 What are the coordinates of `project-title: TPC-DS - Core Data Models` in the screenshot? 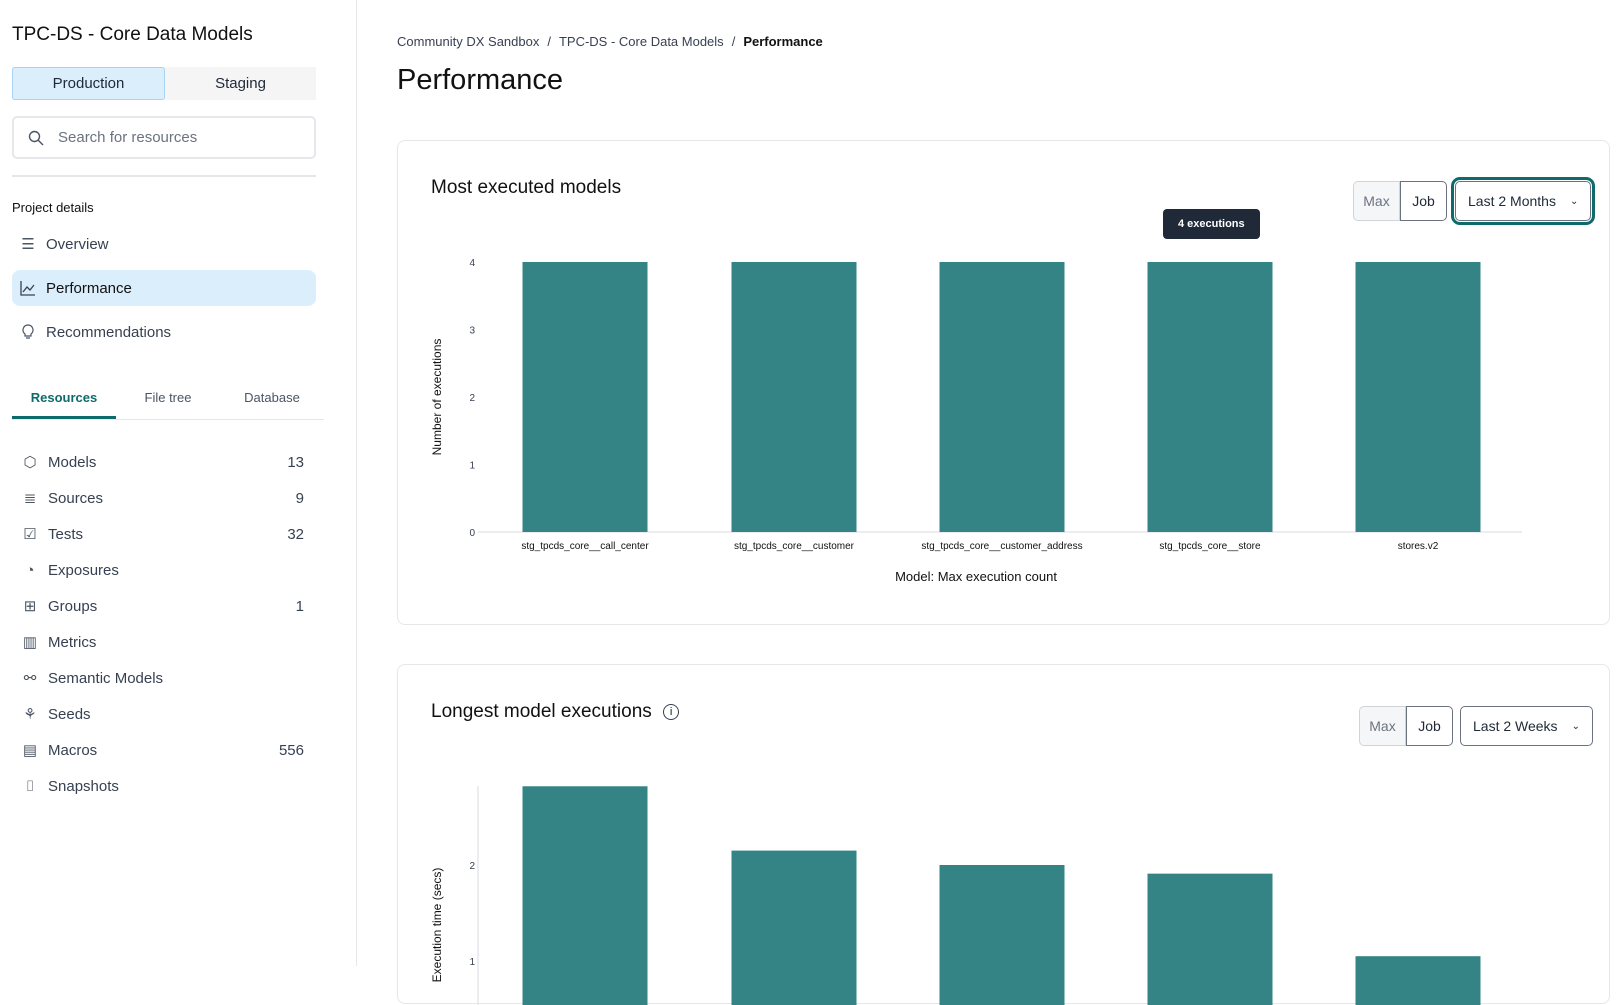 It's located at (132, 34).